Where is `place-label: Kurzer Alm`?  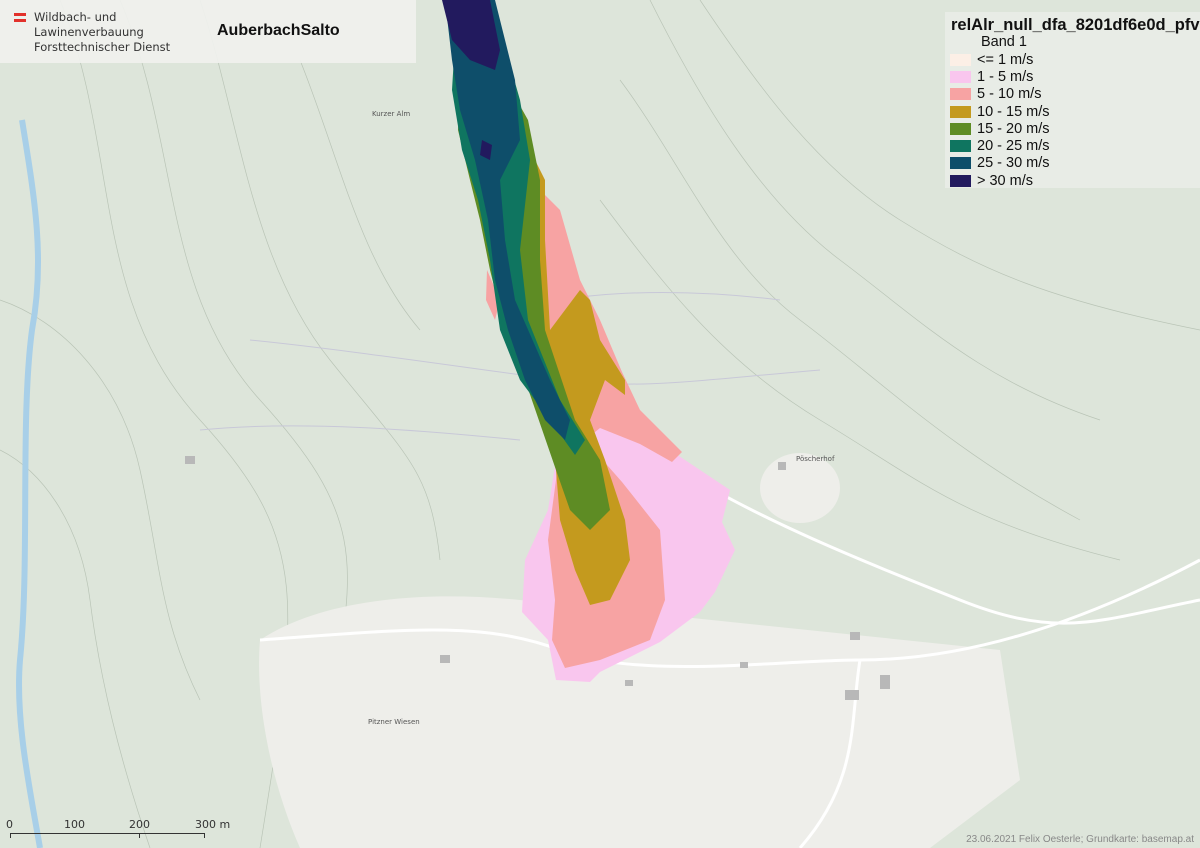
place-label: Kurzer Alm is located at coordinates (391, 114).